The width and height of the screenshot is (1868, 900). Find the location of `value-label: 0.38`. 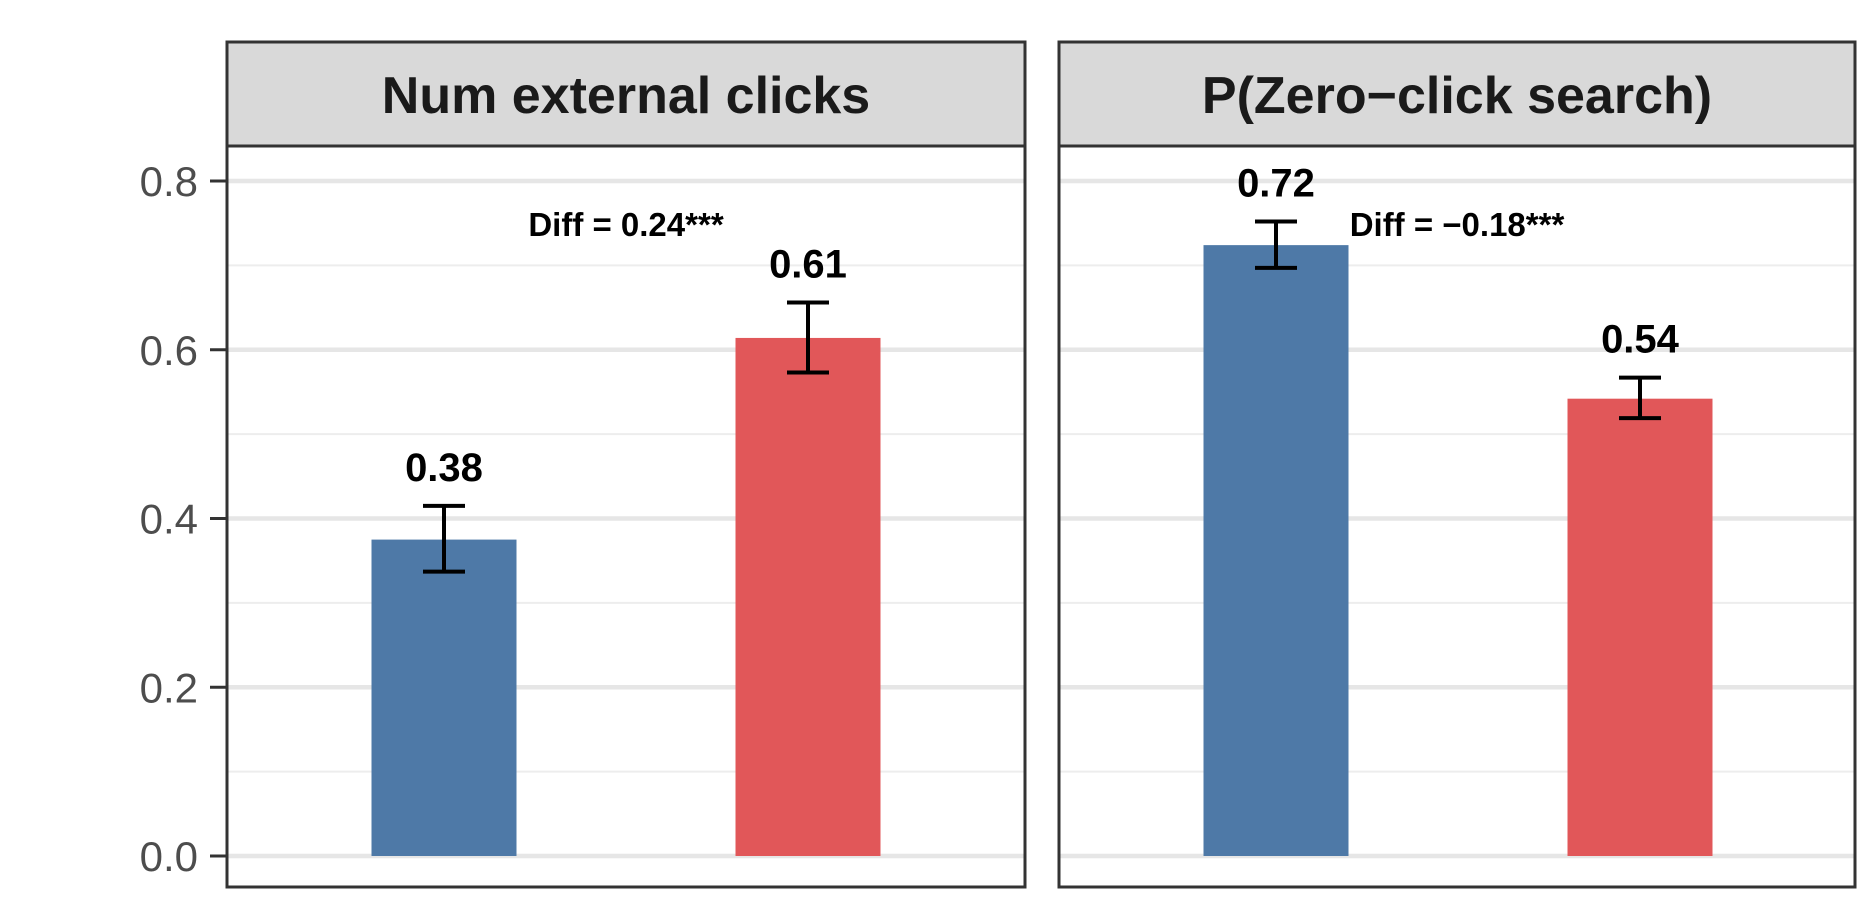

value-label: 0.38 is located at coordinates (444, 468).